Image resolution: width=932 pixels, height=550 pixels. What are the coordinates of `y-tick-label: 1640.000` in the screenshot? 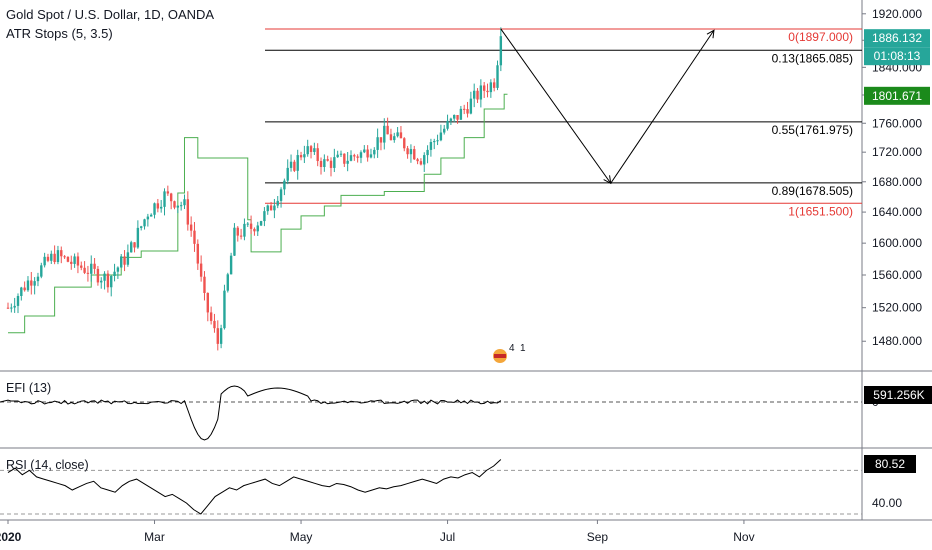 It's located at (897, 212).